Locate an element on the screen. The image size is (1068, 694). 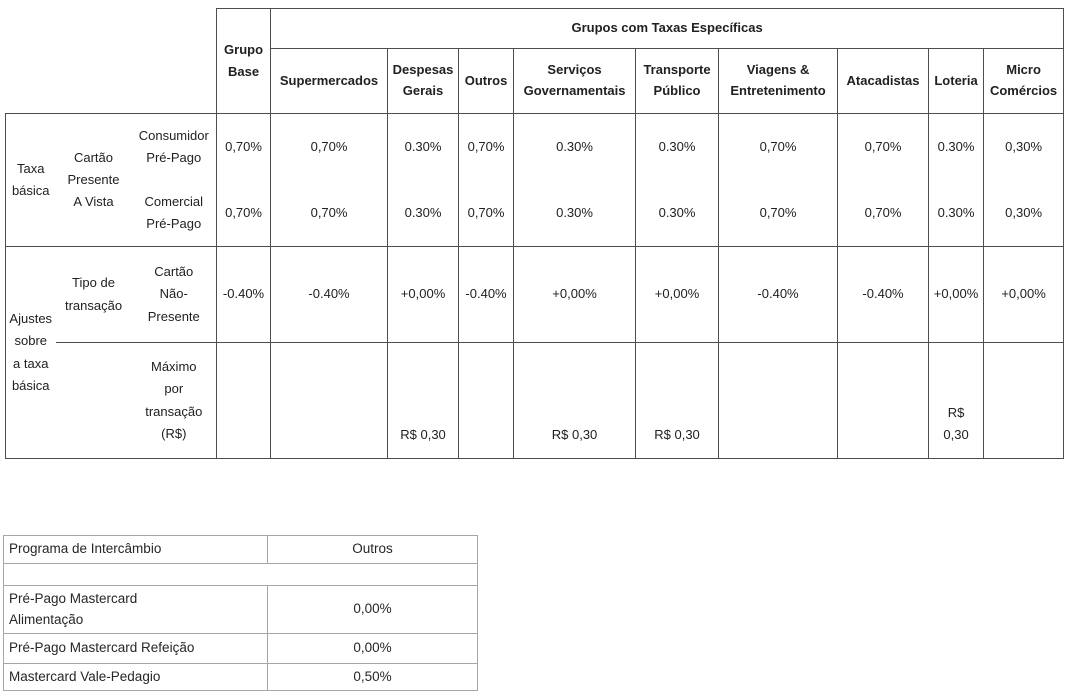
cell-comercial-loteria: 0.30% is located at coordinates (956, 213).